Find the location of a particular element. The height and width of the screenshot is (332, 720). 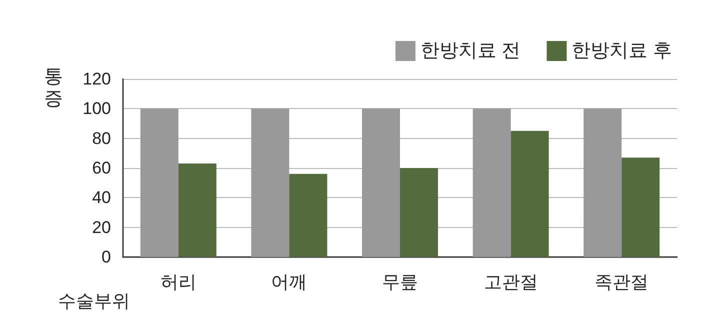

y-tick-label: 60 is located at coordinates (101, 168).